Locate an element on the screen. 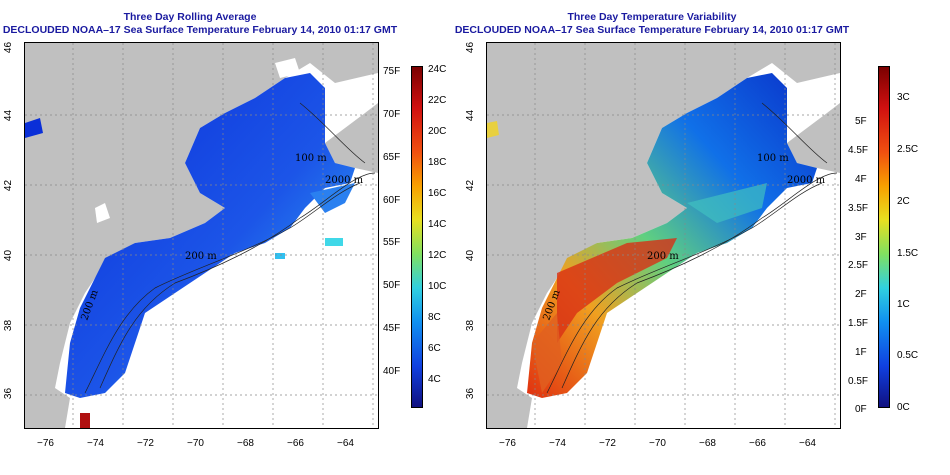  right-cb-f: 0.5F is located at coordinates (858, 381).